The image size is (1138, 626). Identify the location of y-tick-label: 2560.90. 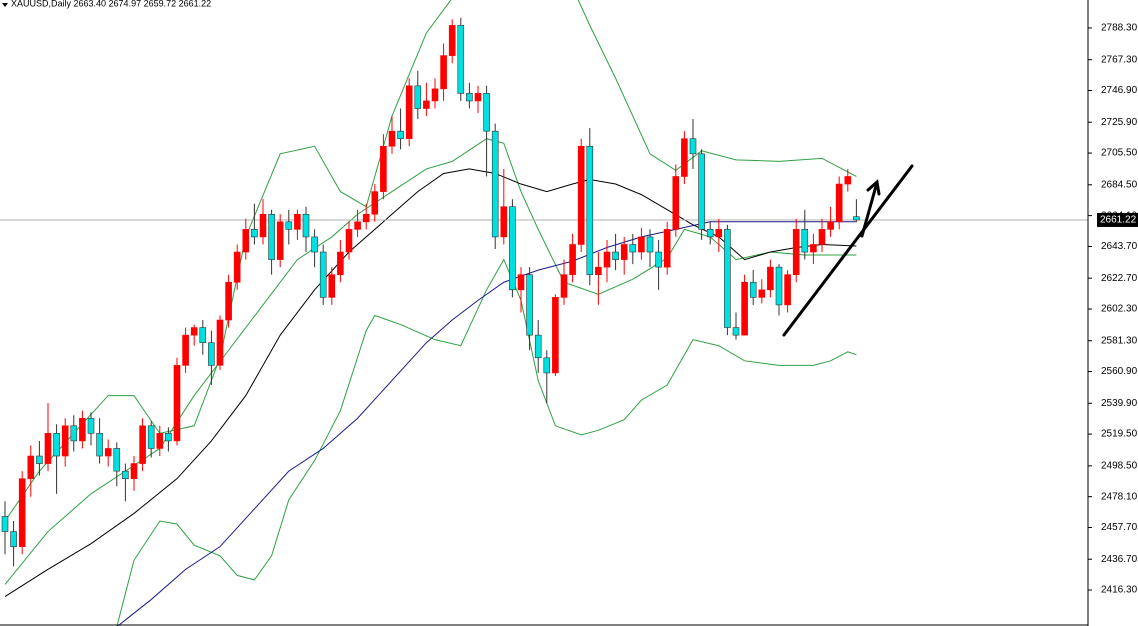
(1119, 371).